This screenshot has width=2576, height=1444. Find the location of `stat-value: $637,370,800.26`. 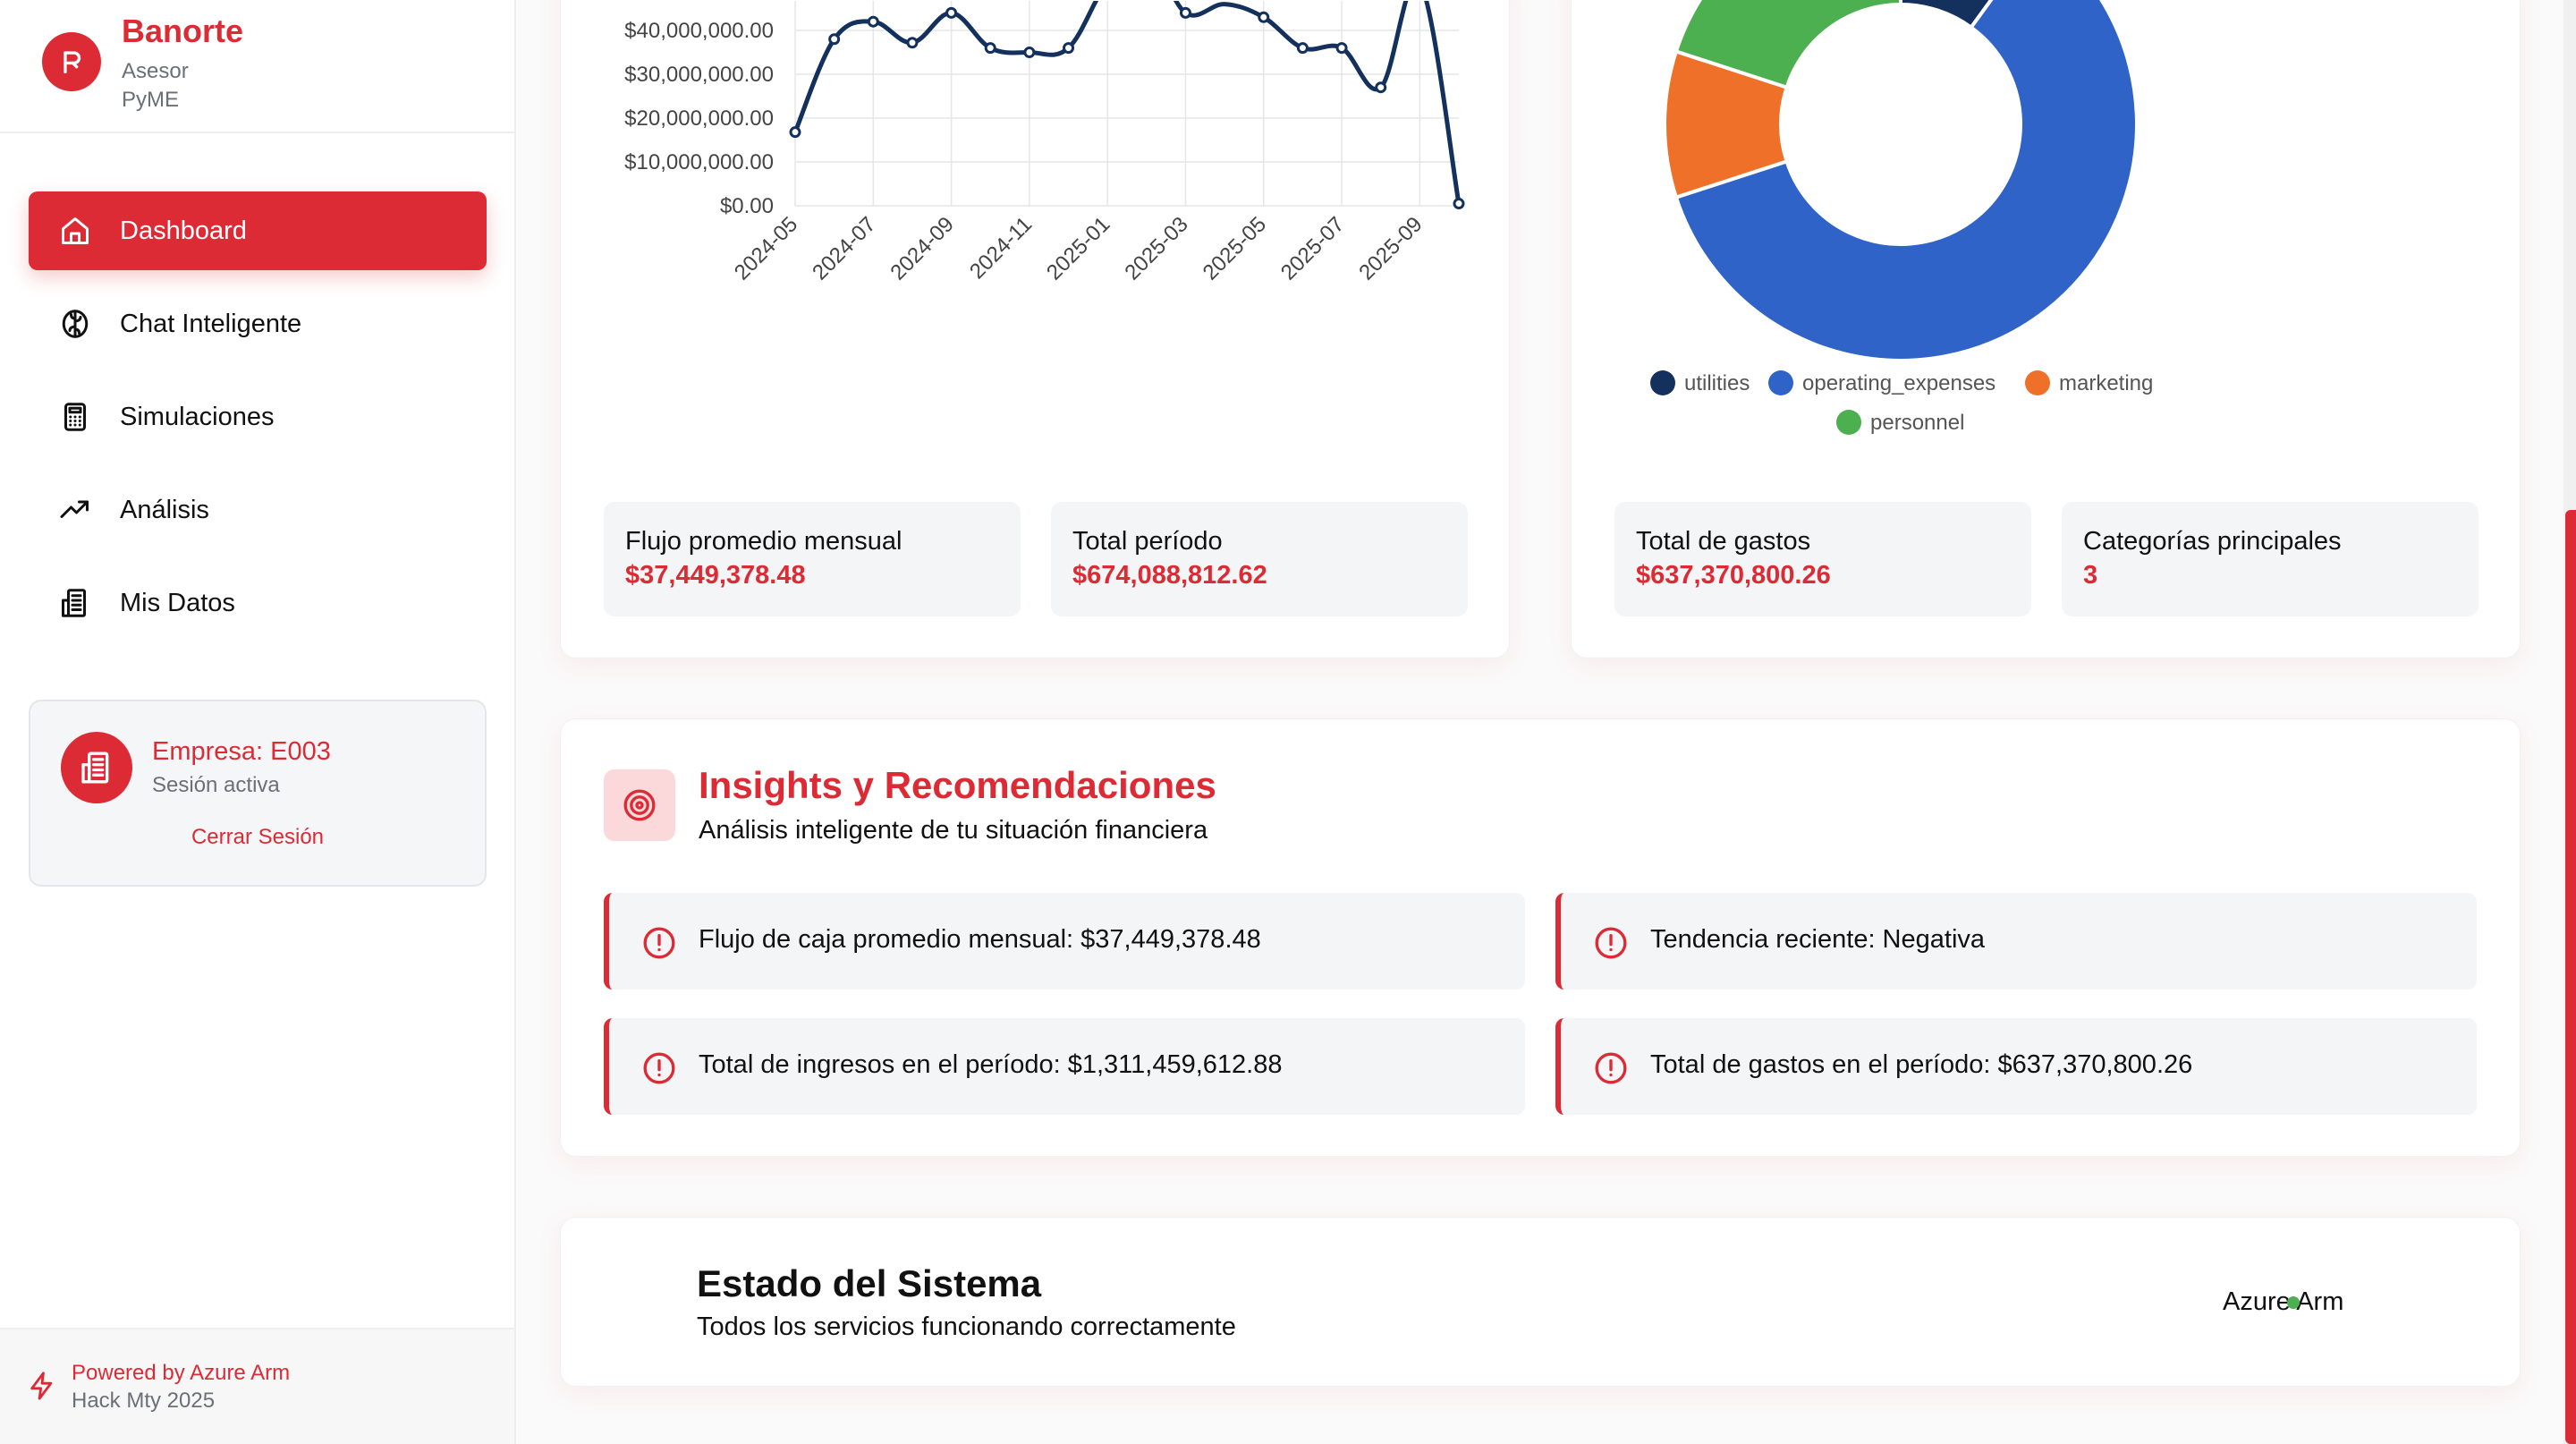

stat-value: $637,370,800.26 is located at coordinates (1733, 575).